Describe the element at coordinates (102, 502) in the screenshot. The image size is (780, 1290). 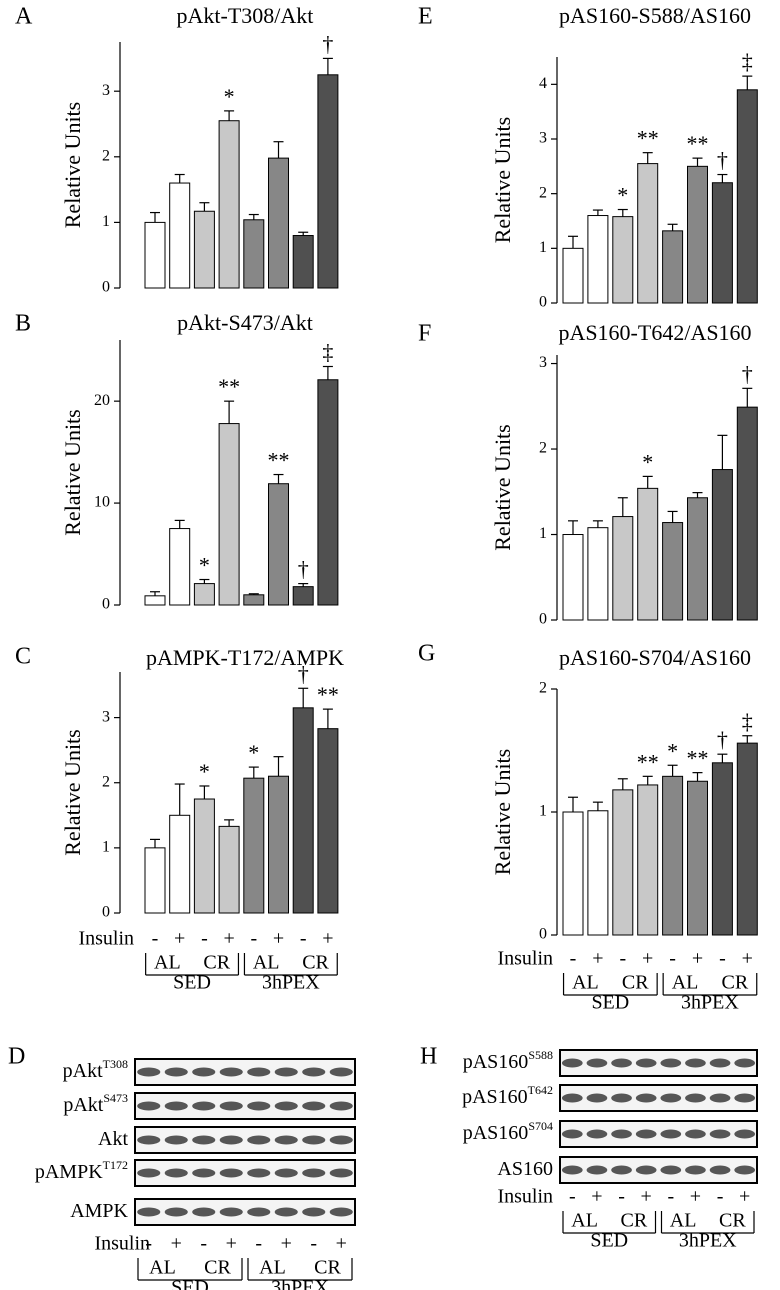
I see `y-tick-label: 10` at that location.